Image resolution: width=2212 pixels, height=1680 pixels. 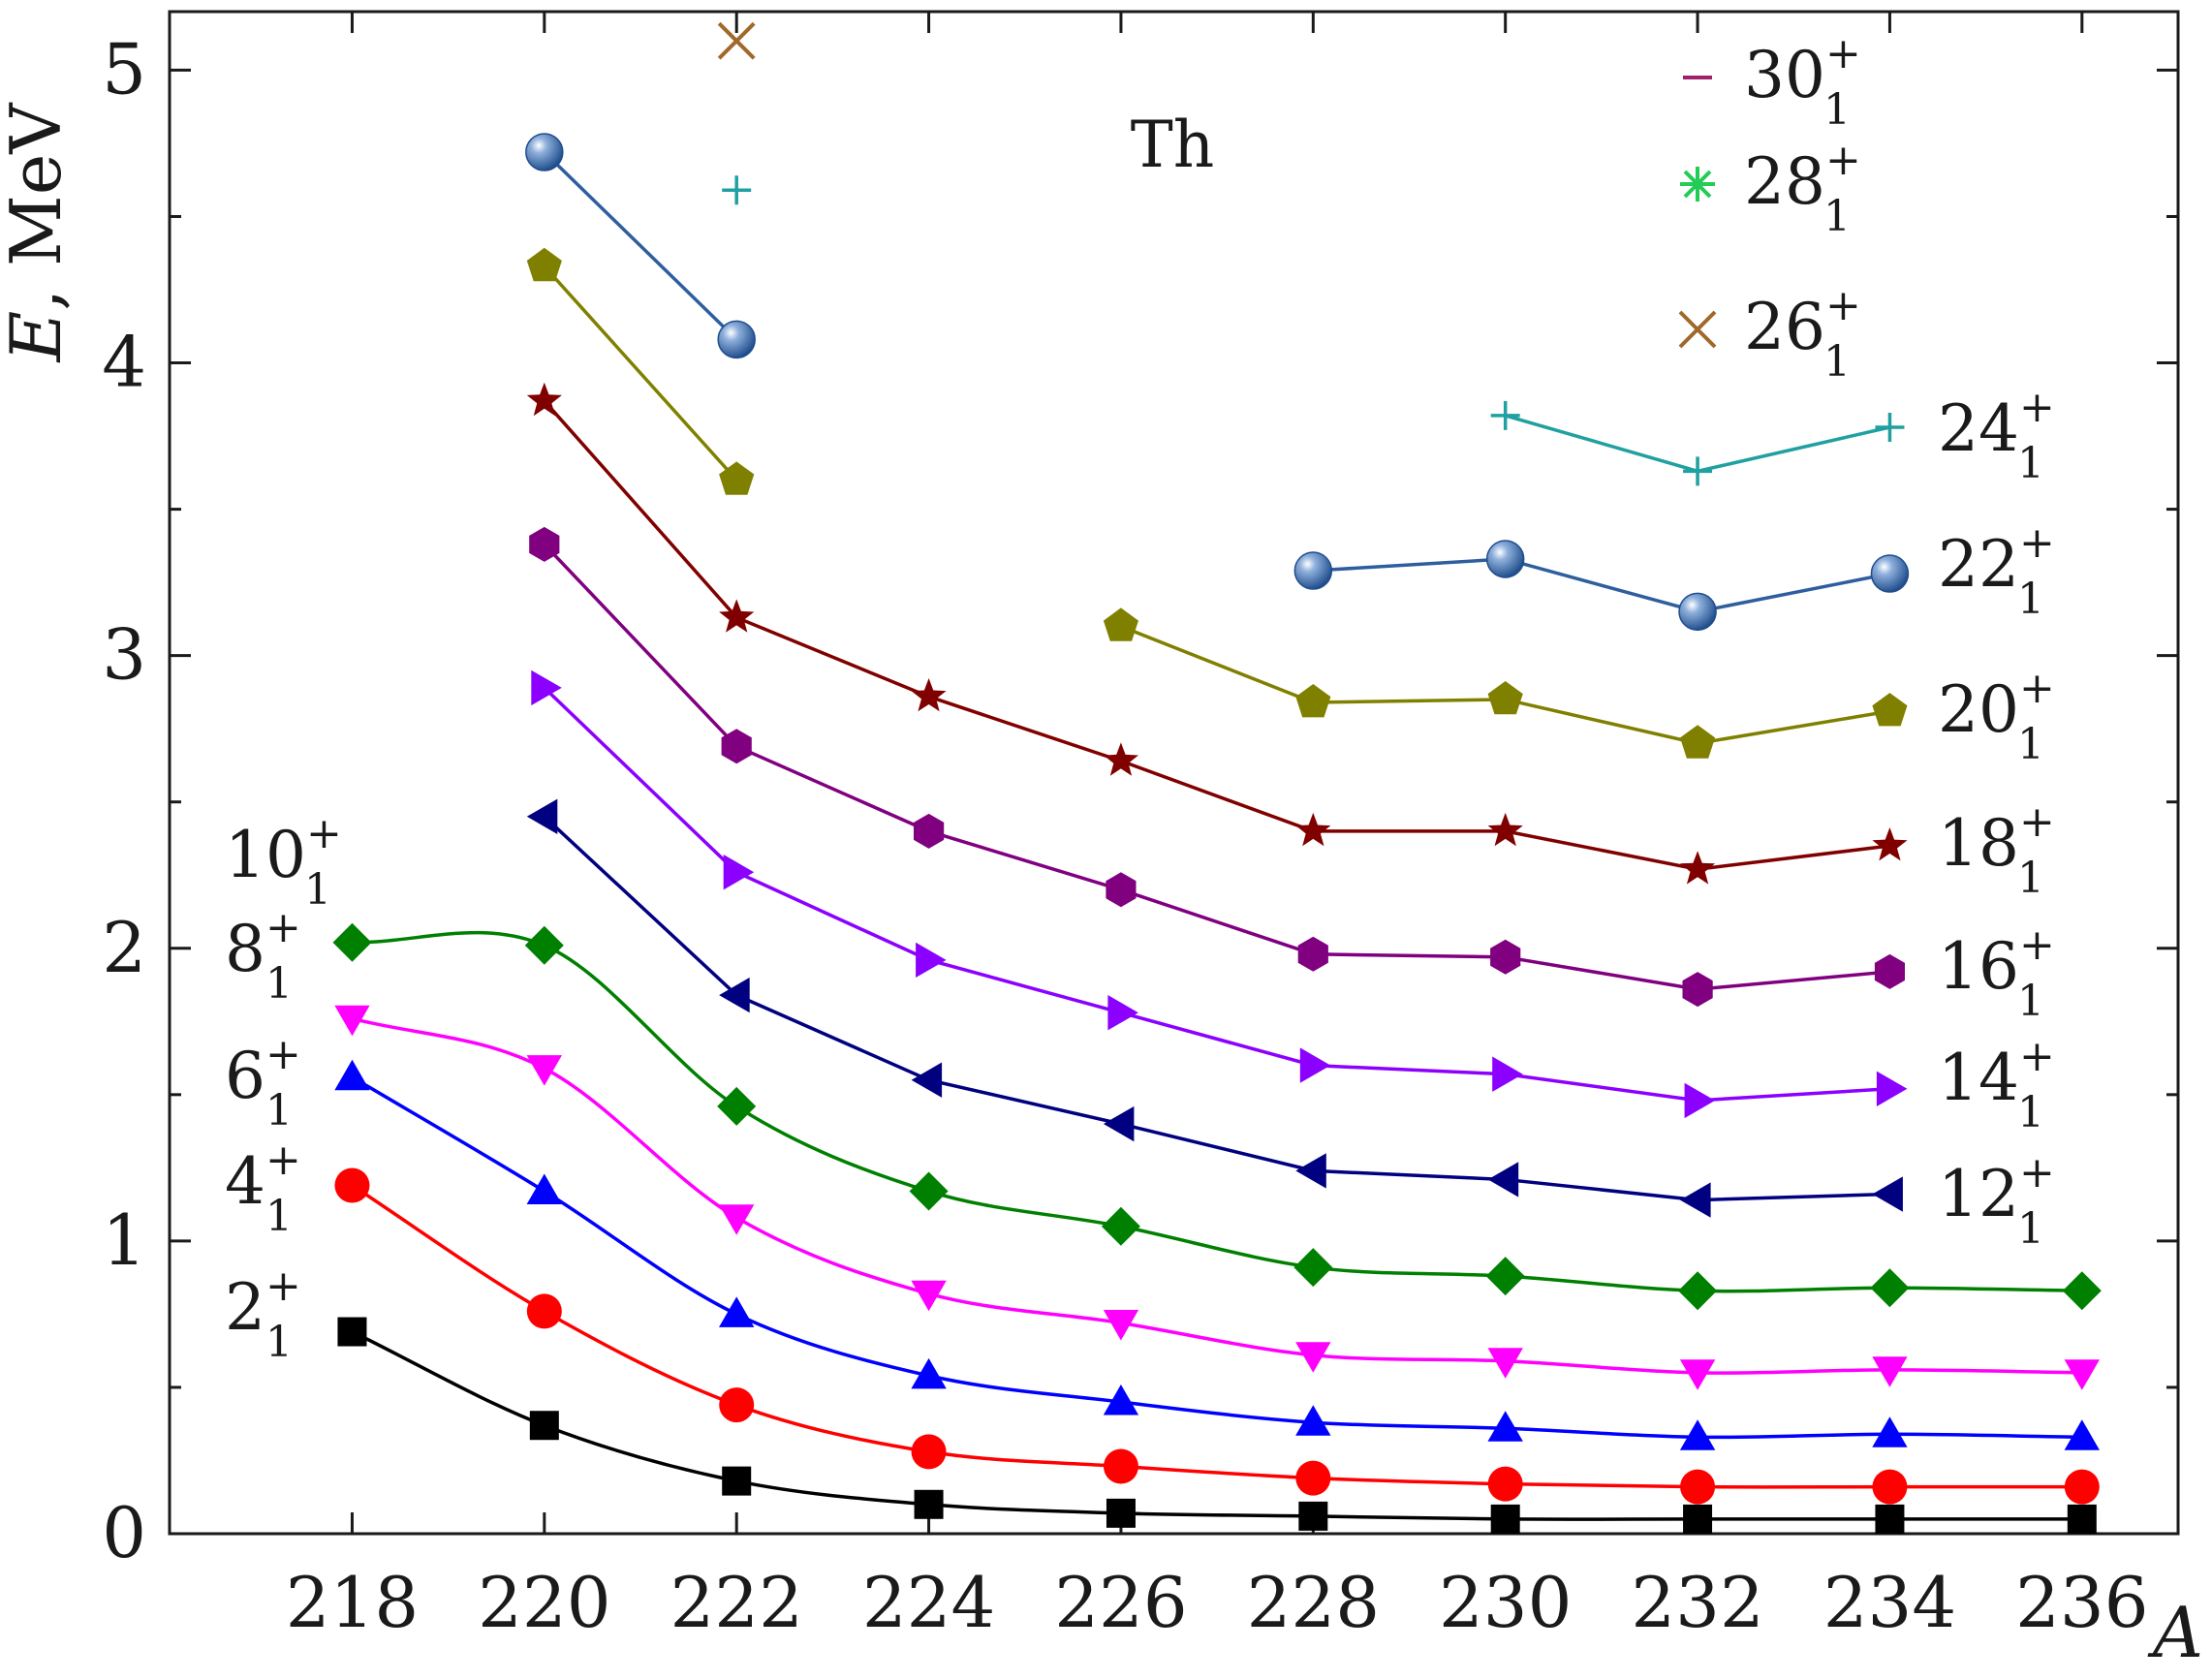 What do you see at coordinates (1802, 189) in the screenshot?
I see `level-label-28: 28+ 1` at bounding box center [1802, 189].